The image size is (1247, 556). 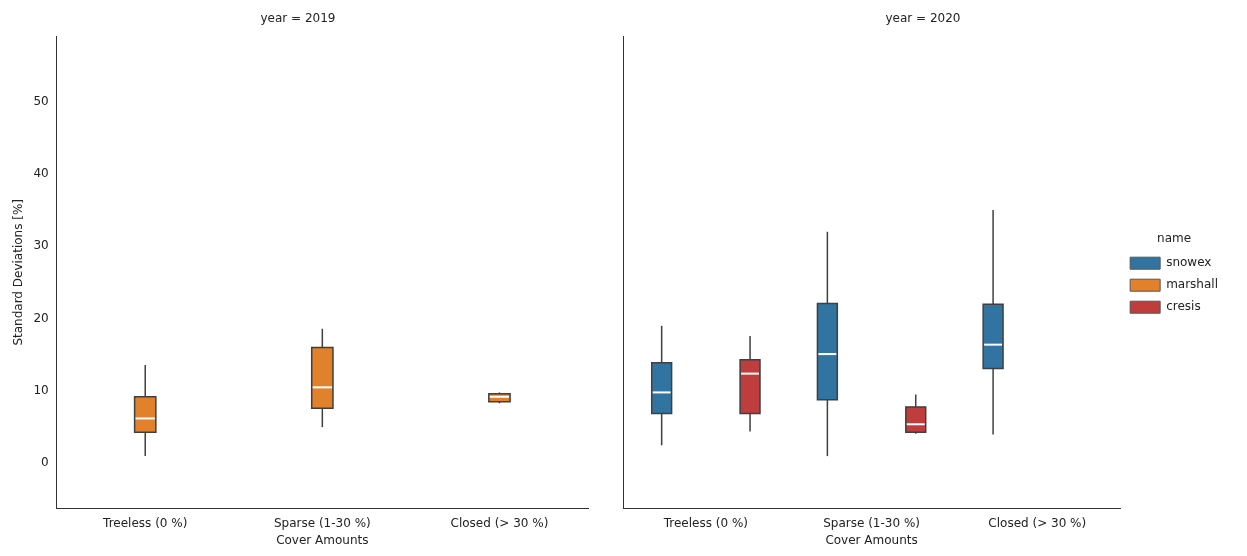 I want to click on y-tick-label: 30, so click(x=41, y=245).